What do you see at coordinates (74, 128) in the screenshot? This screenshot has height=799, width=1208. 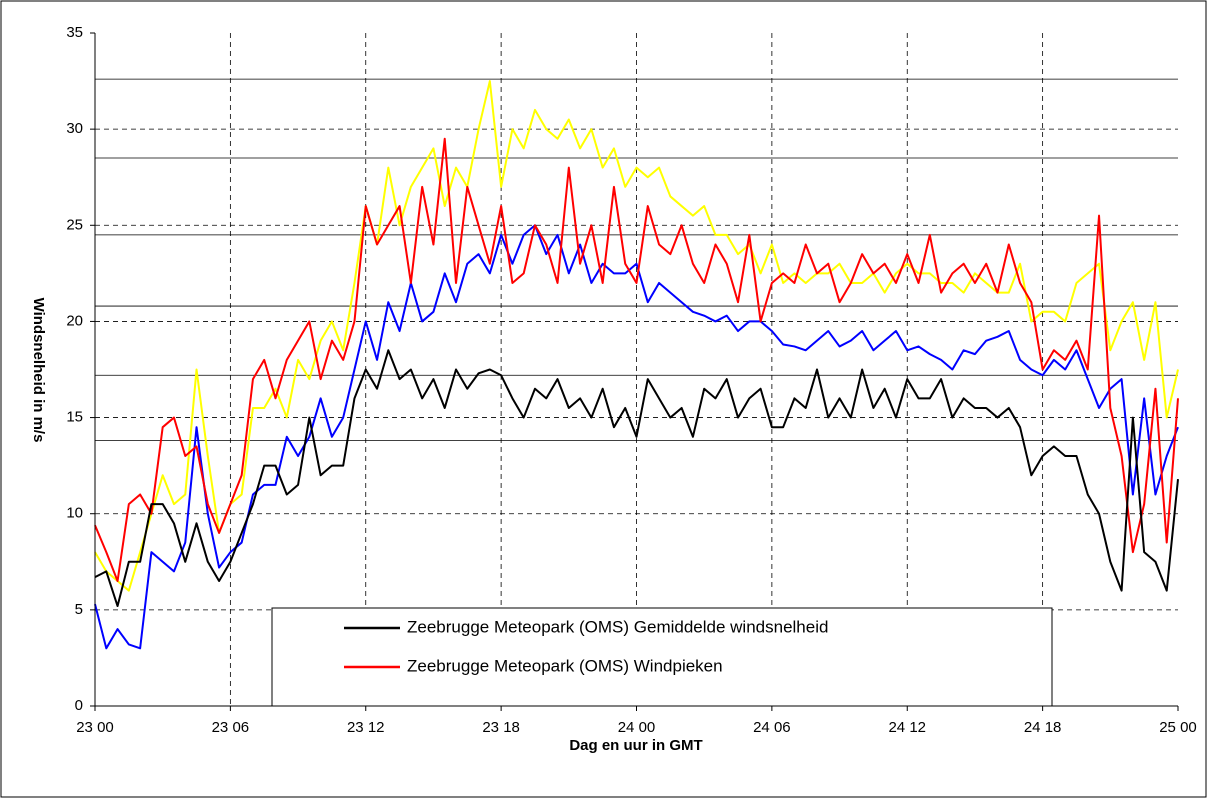 I see `y-tick-label: 30` at bounding box center [74, 128].